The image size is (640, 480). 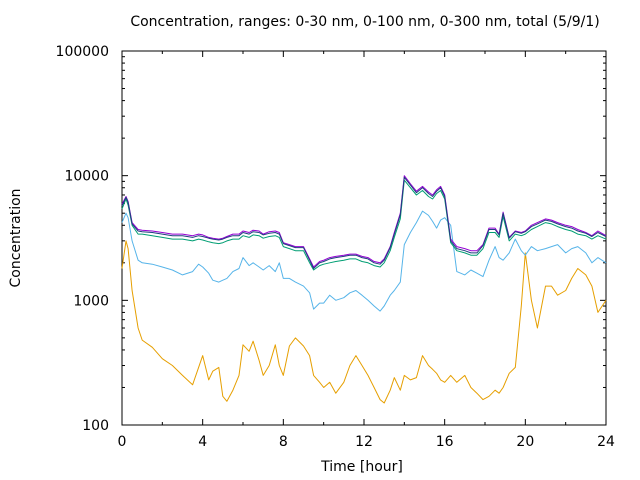 What do you see at coordinates (525, 442) in the screenshot?
I see `x-tick-label: 20` at bounding box center [525, 442].